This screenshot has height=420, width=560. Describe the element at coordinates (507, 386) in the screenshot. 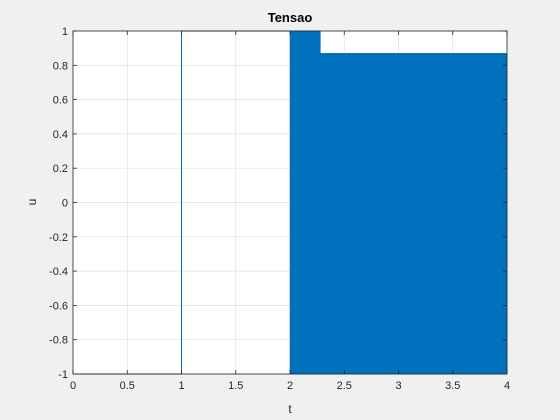

I see `x-tick-label: 4` at that location.